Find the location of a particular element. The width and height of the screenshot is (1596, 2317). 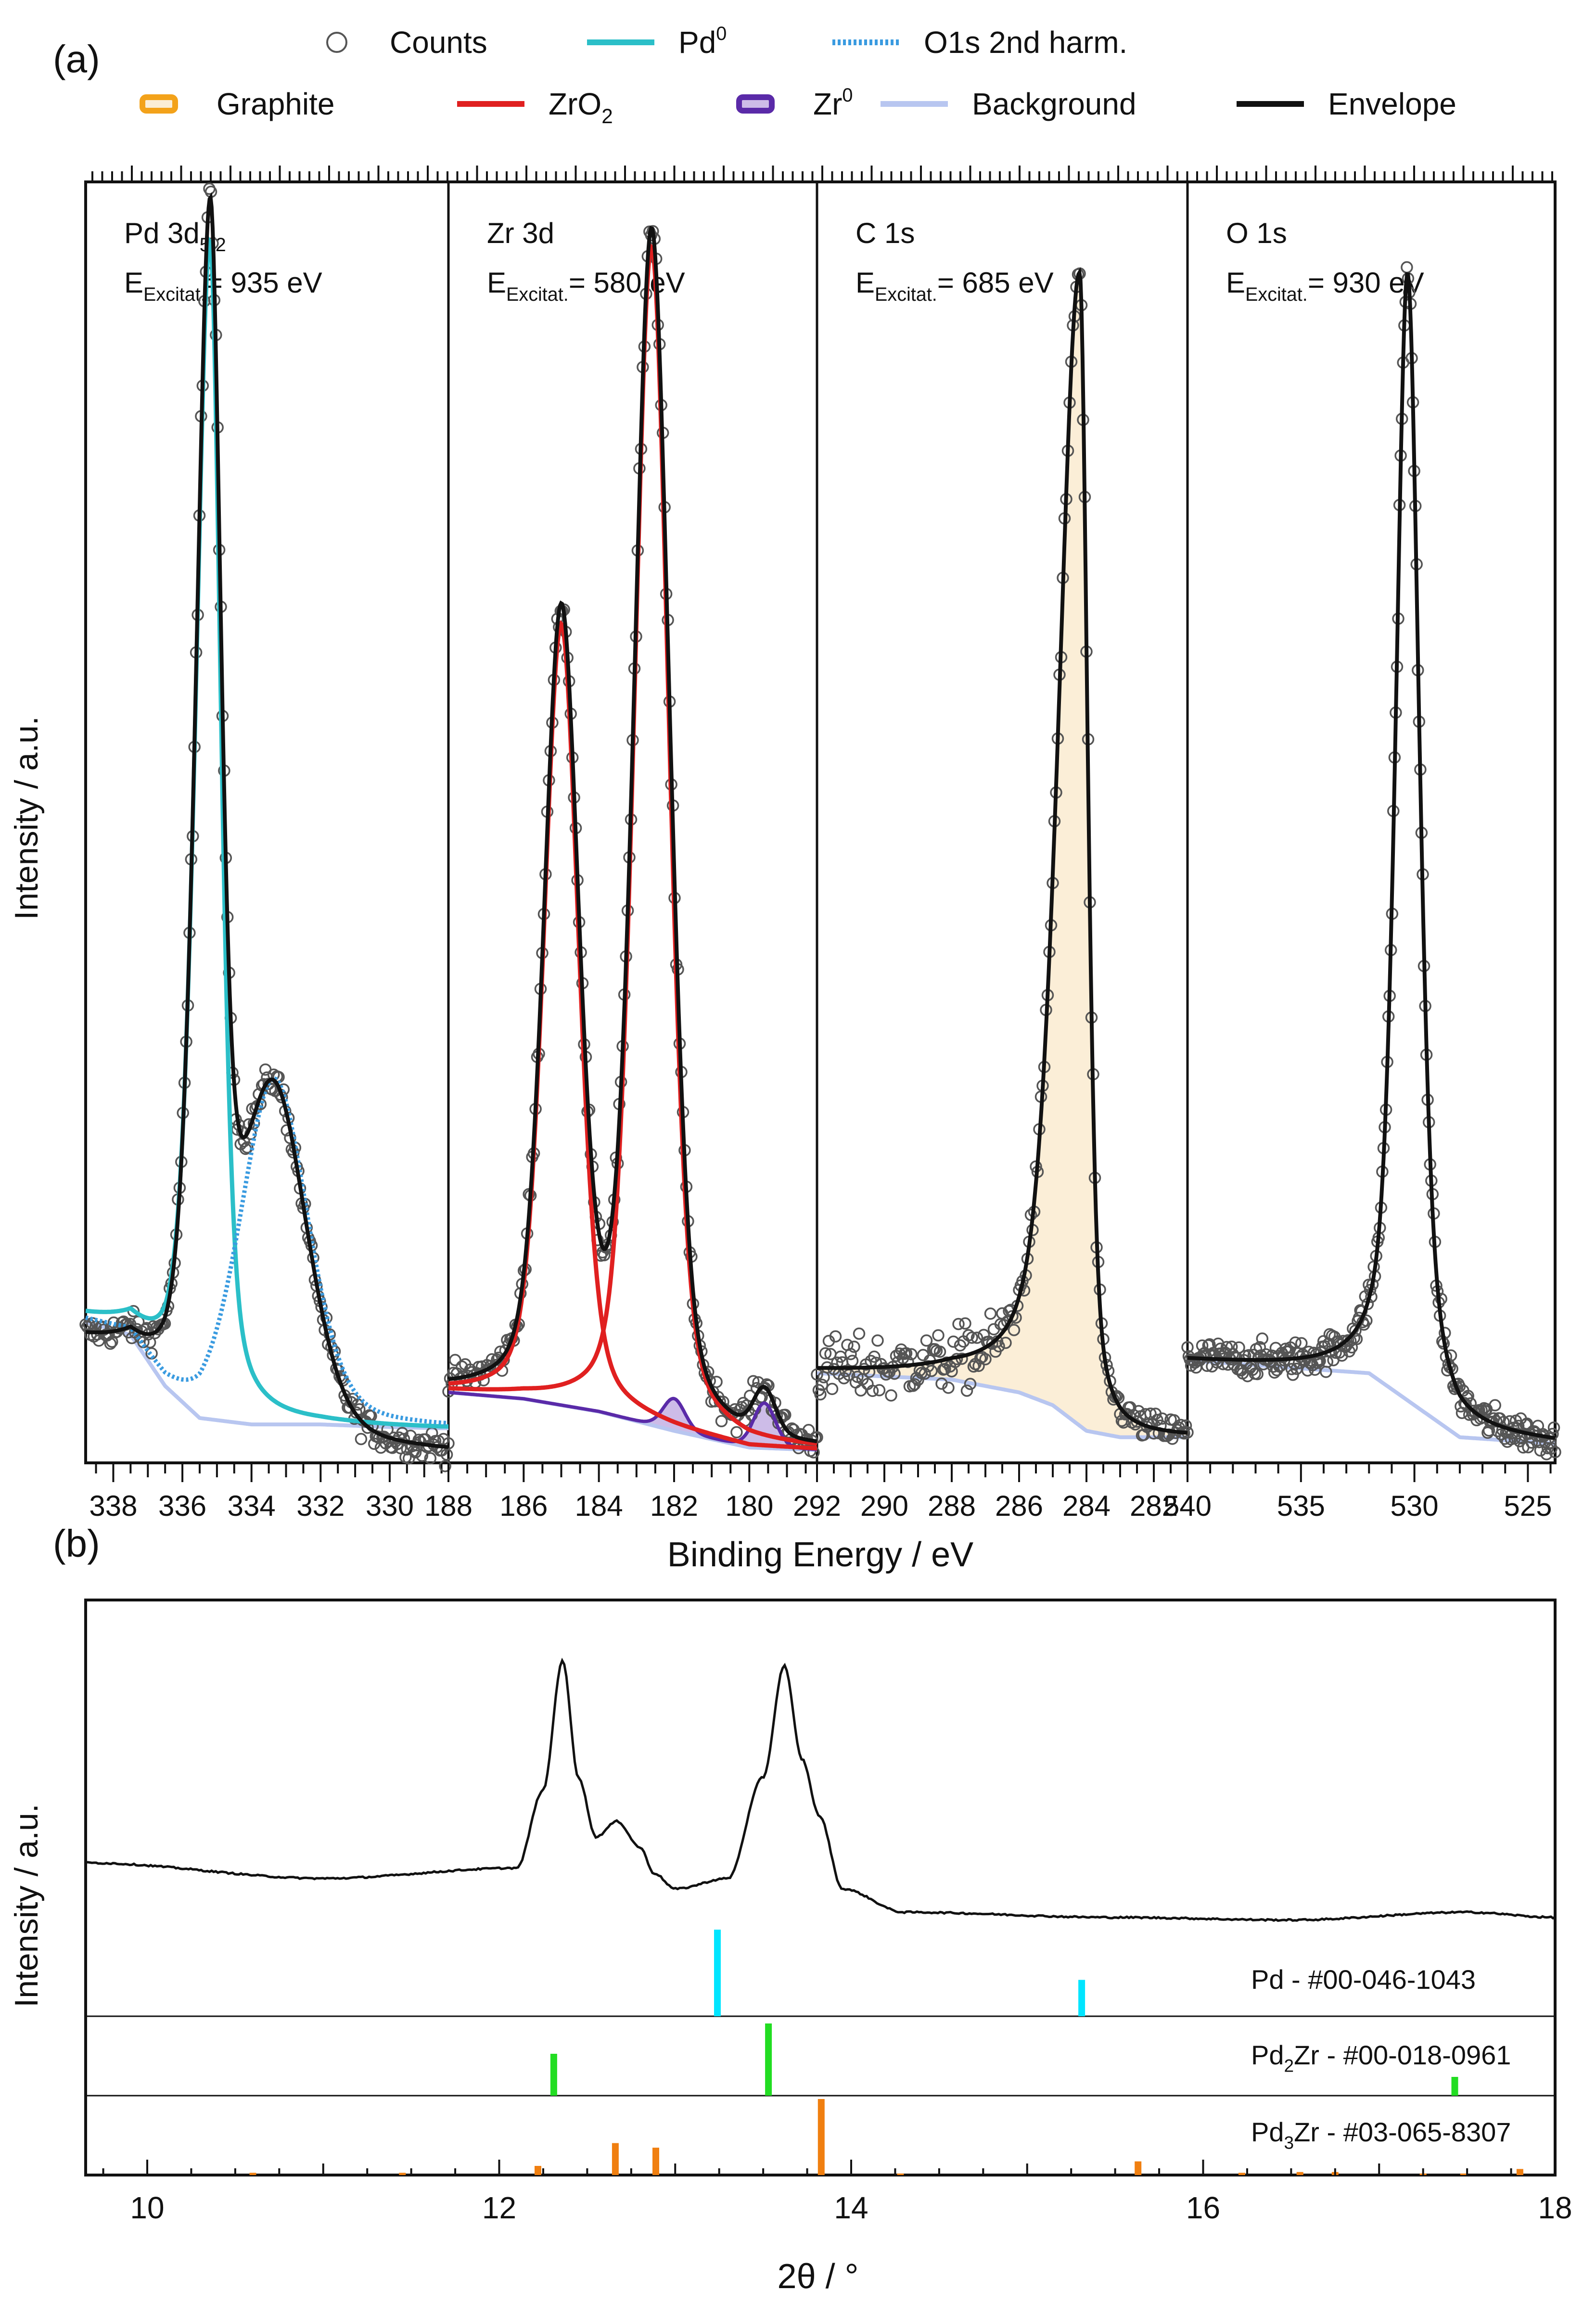

xrd-reference-3: Pd3Zr - #03-065-8307 is located at coordinates (886, 2137).